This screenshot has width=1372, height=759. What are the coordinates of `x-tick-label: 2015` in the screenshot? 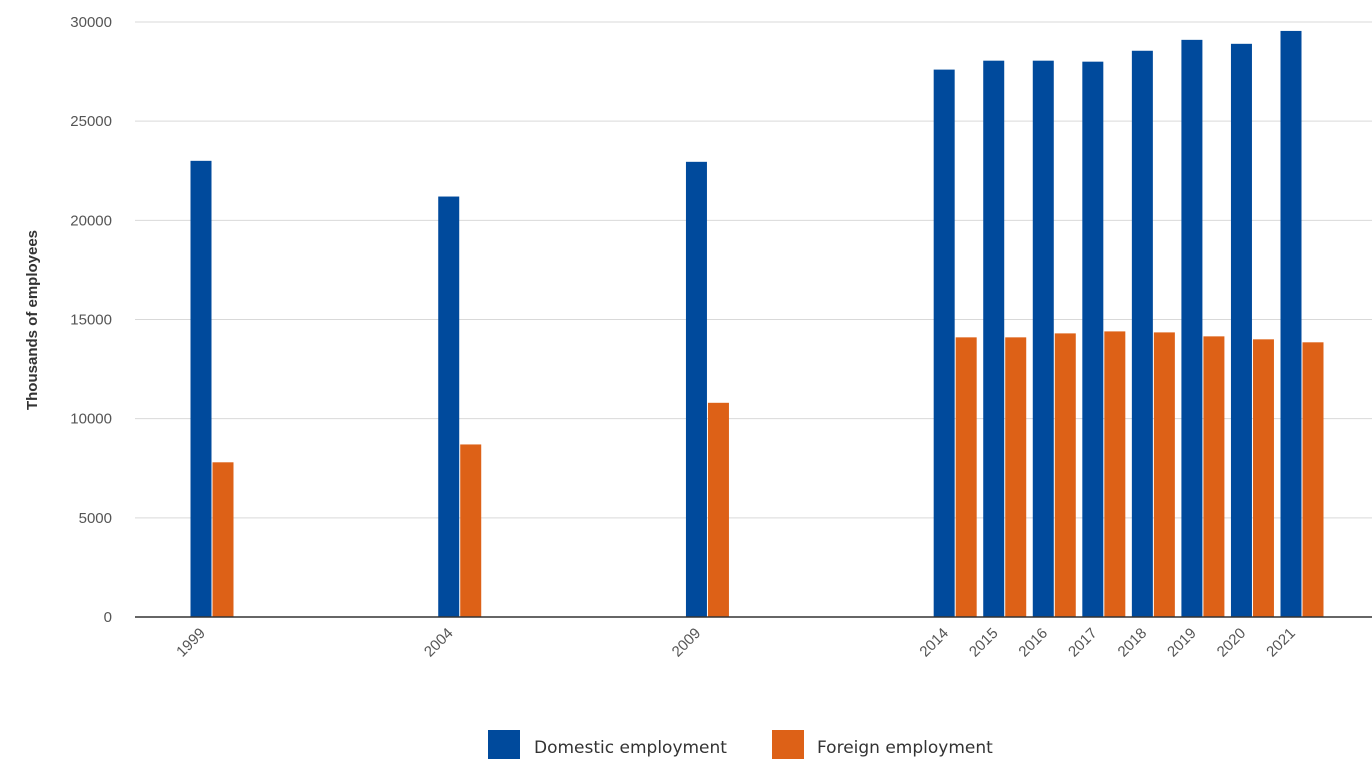 It's located at (984, 643).